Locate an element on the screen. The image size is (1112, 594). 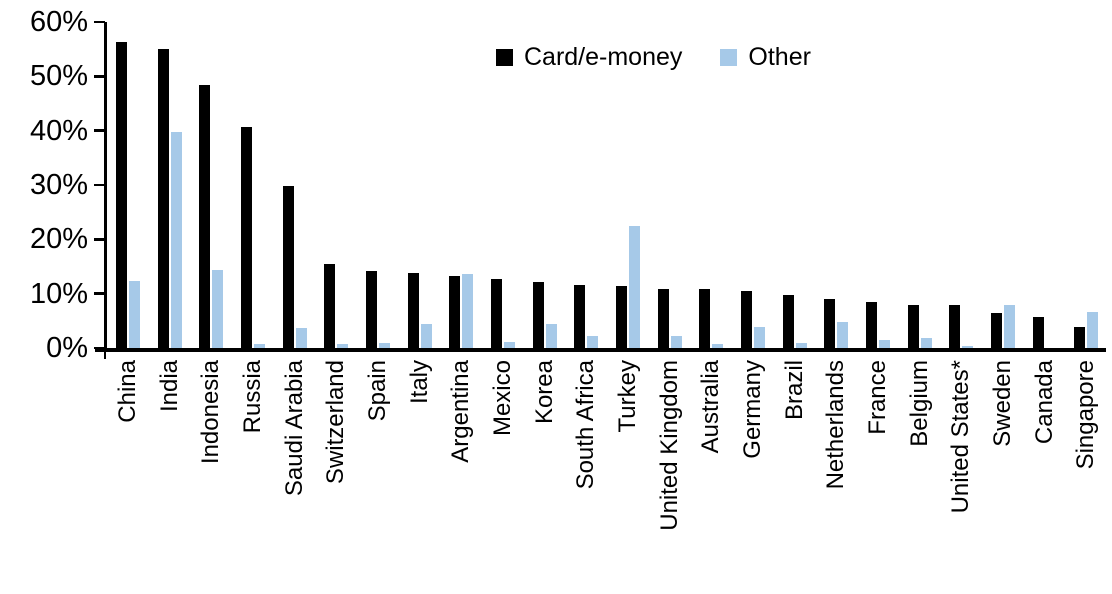
legend-label-card-e-money: Card/e-money is located at coordinates (603, 57).